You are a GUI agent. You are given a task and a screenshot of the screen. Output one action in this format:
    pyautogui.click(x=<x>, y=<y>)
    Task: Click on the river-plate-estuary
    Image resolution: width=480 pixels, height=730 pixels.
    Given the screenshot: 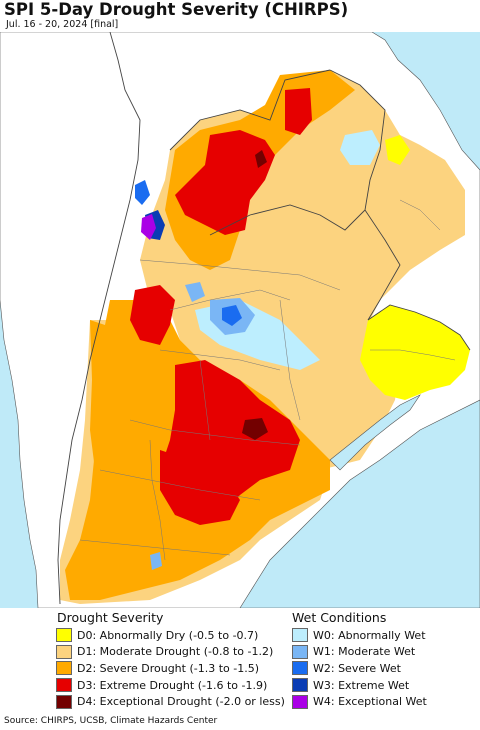 What is the action you would take?
    pyautogui.click(x=375, y=432)
    